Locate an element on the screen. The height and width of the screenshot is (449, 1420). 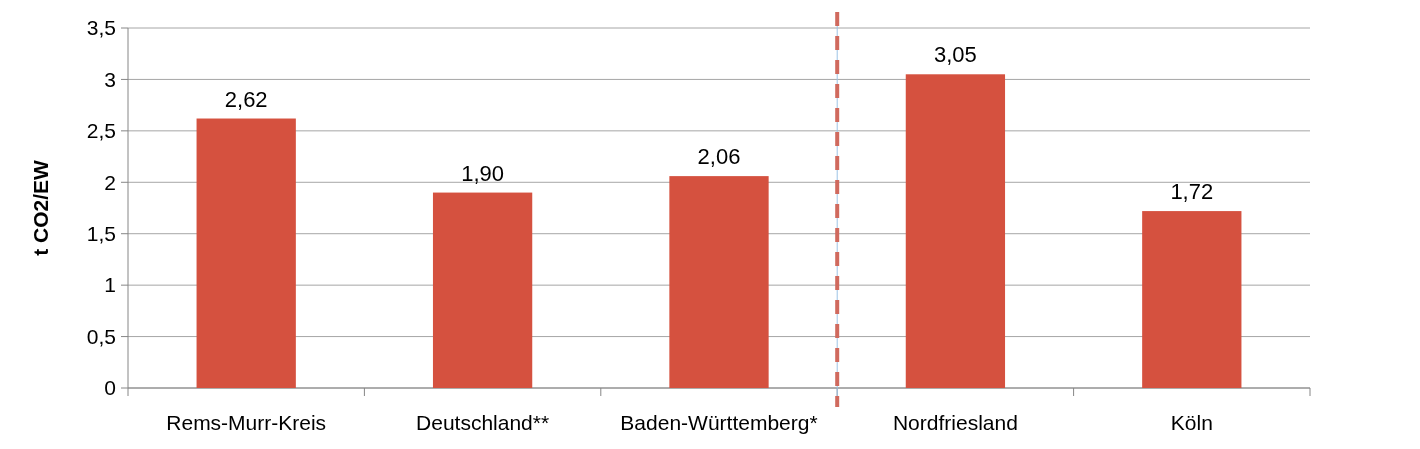
y-tick-label: 1 is located at coordinates (110, 285).